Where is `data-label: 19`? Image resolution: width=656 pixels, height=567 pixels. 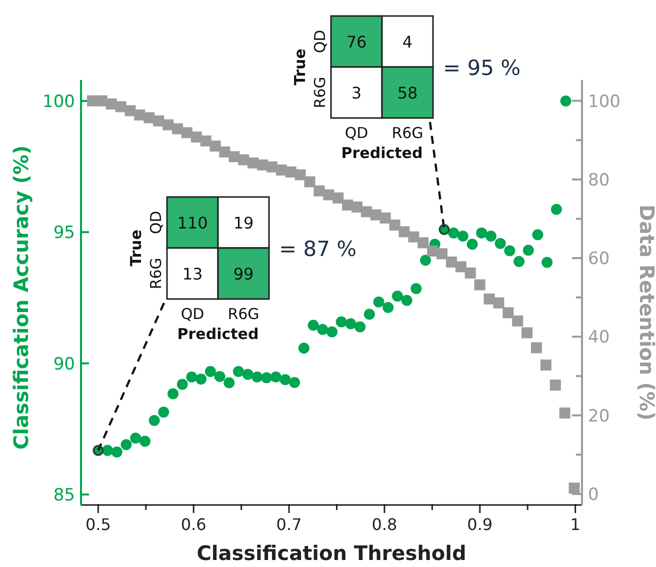
data-label: 19 is located at coordinates (243, 223).